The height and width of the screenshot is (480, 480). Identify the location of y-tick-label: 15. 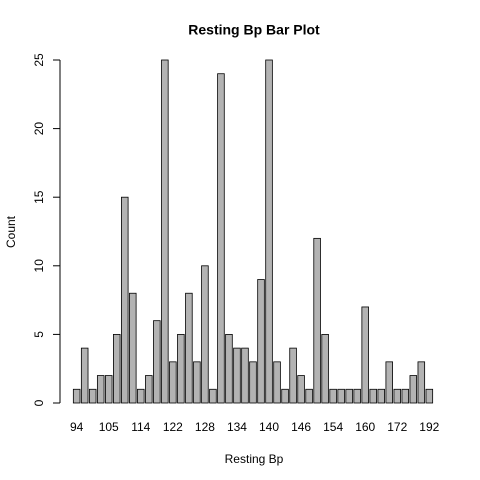
(39, 197).